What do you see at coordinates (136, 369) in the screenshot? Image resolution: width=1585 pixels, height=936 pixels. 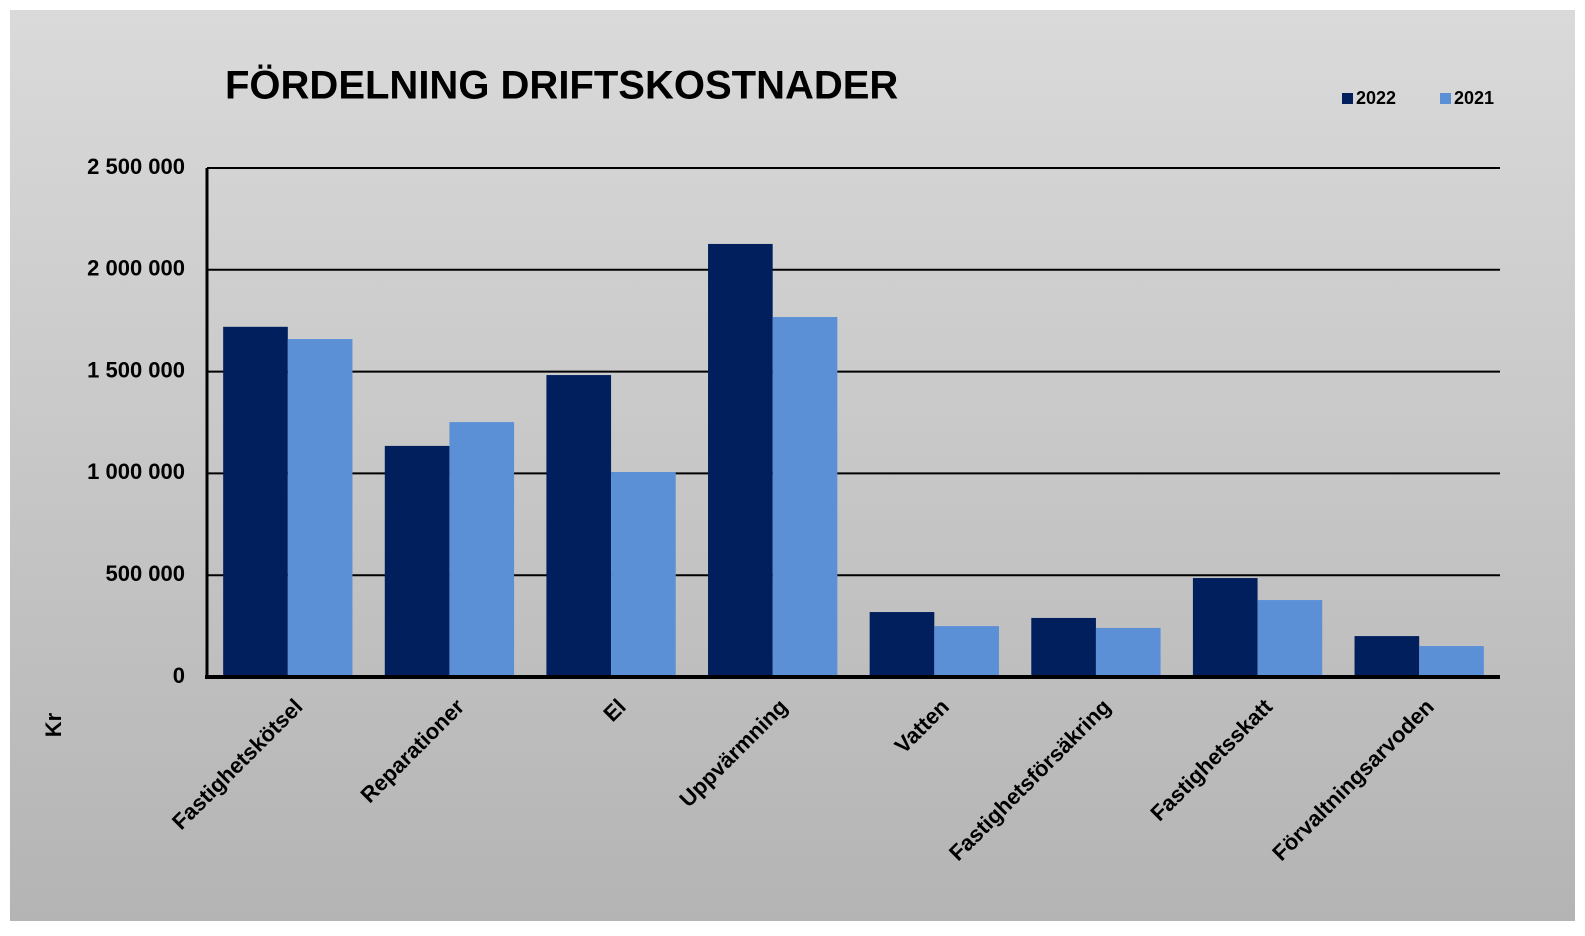 I see `y-tick-label: 1 500 000` at bounding box center [136, 369].